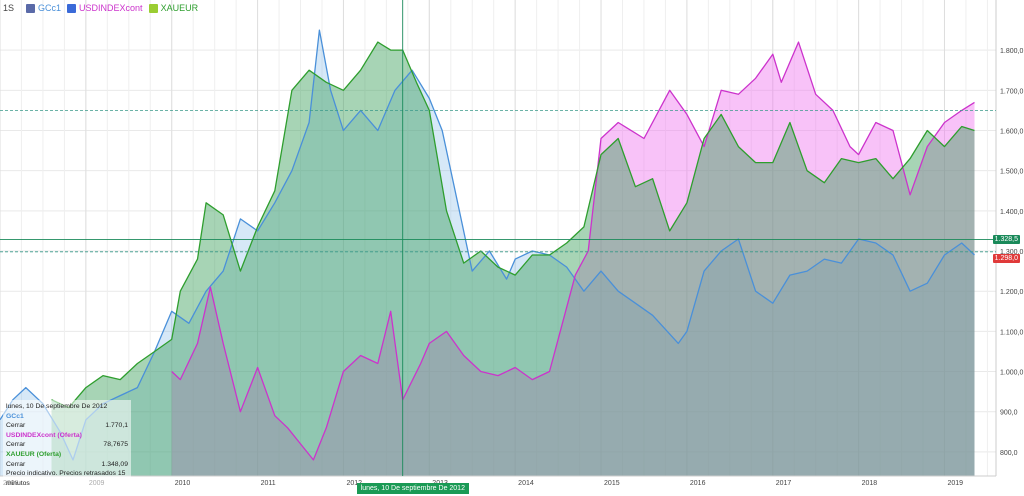 This screenshot has width=1024, height=496. What do you see at coordinates (1011, 131) in the screenshot?
I see `y-tick-label: 1.600,0` at bounding box center [1011, 131].